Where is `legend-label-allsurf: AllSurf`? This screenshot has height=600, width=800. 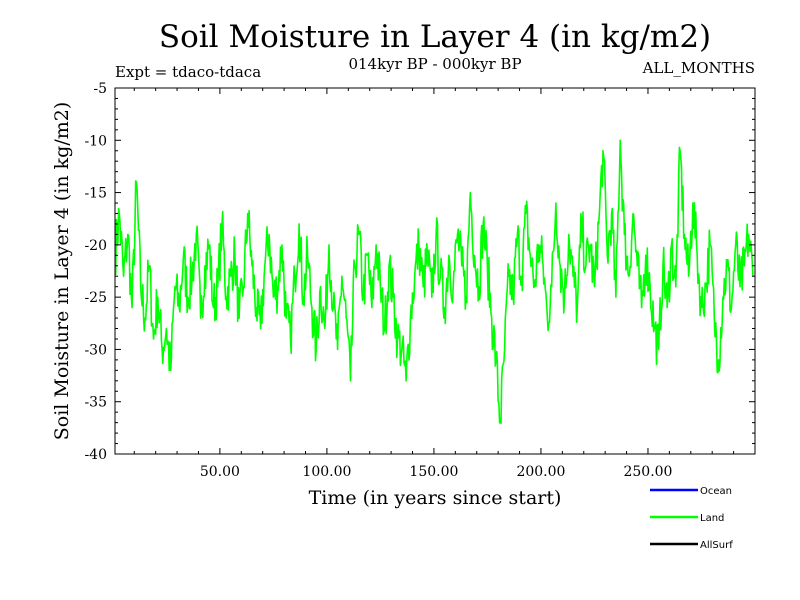
legend-label-allsurf: AllSurf is located at coordinates (716, 545).